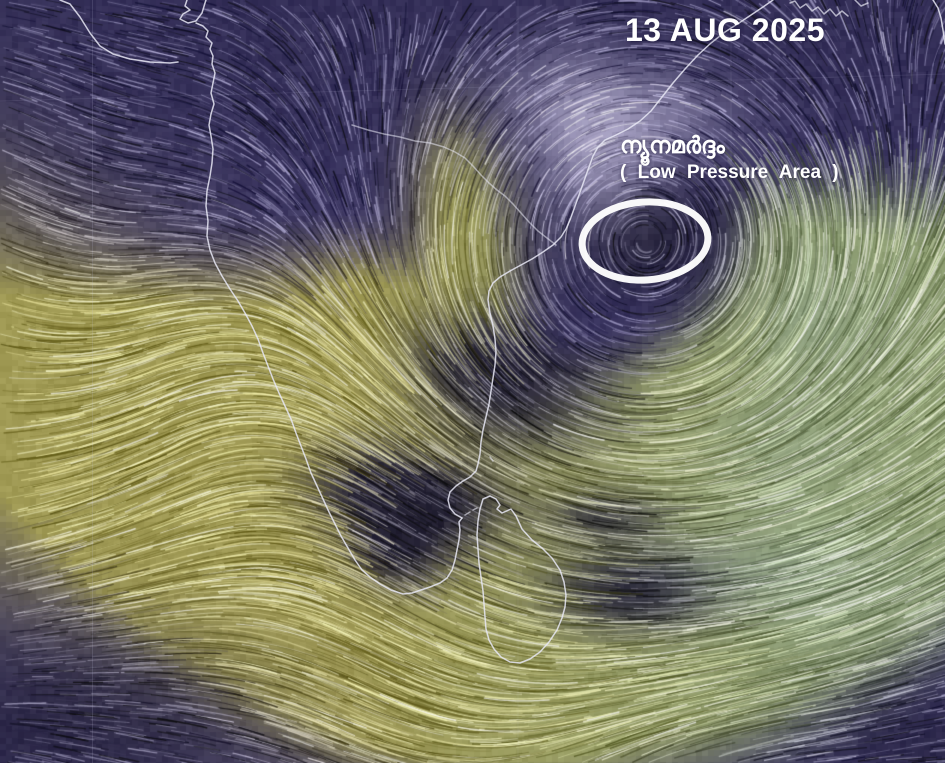 The width and height of the screenshot is (945, 763). Describe the element at coordinates (729, 173) in the screenshot. I see `low-pressure-label-english: ( Low Pressure Area )` at that location.